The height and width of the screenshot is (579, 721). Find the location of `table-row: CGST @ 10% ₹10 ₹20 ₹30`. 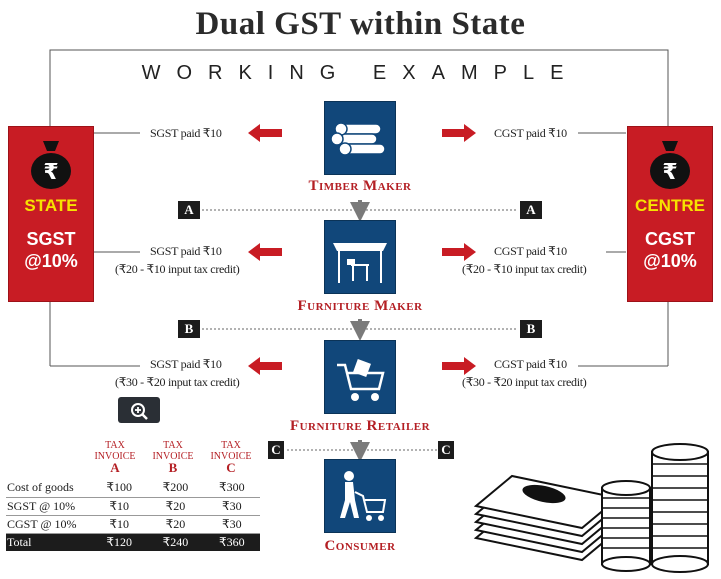

table-row: CGST @ 10% ₹10 ₹20 ₹30 is located at coordinates (133, 524).